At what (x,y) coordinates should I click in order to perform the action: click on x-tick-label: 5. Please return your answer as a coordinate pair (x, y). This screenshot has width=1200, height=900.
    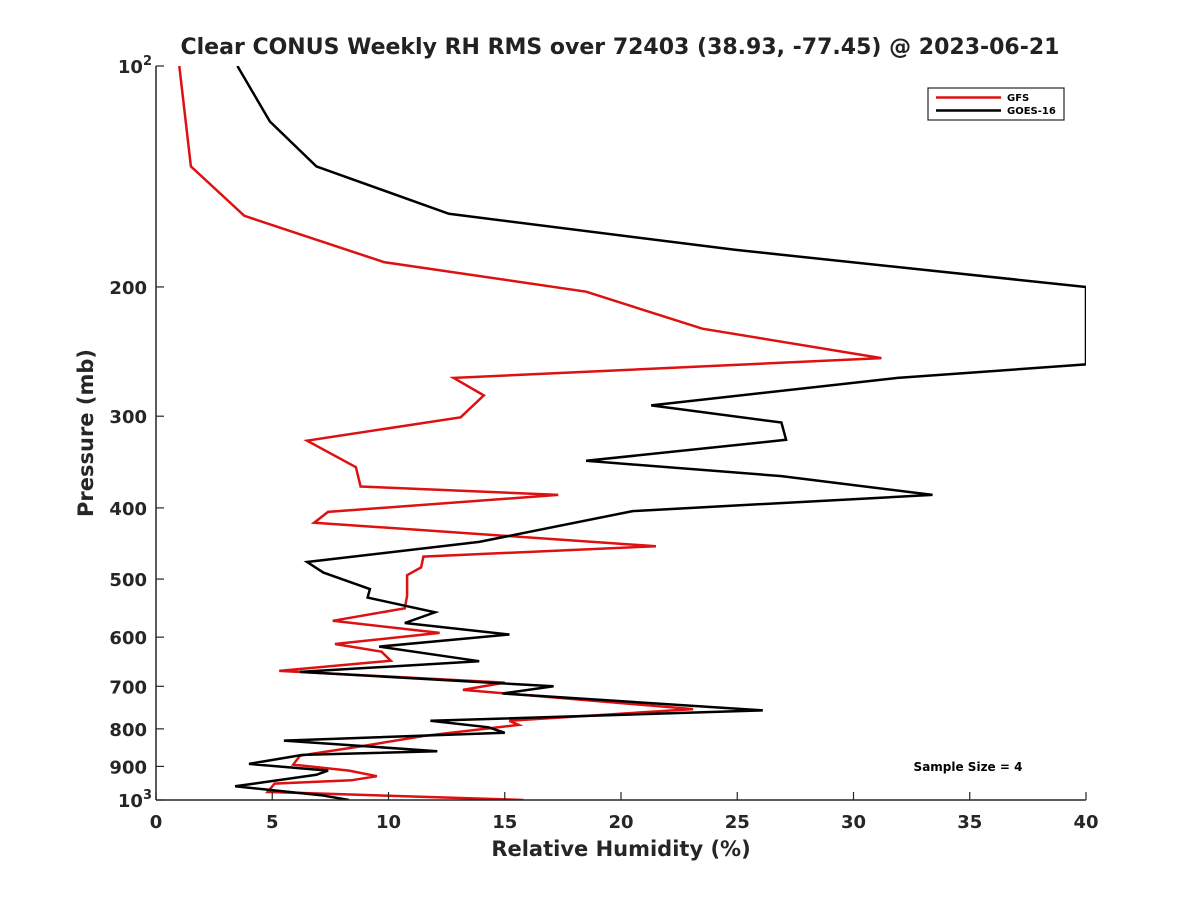
    Looking at the image, I should click on (272, 822).